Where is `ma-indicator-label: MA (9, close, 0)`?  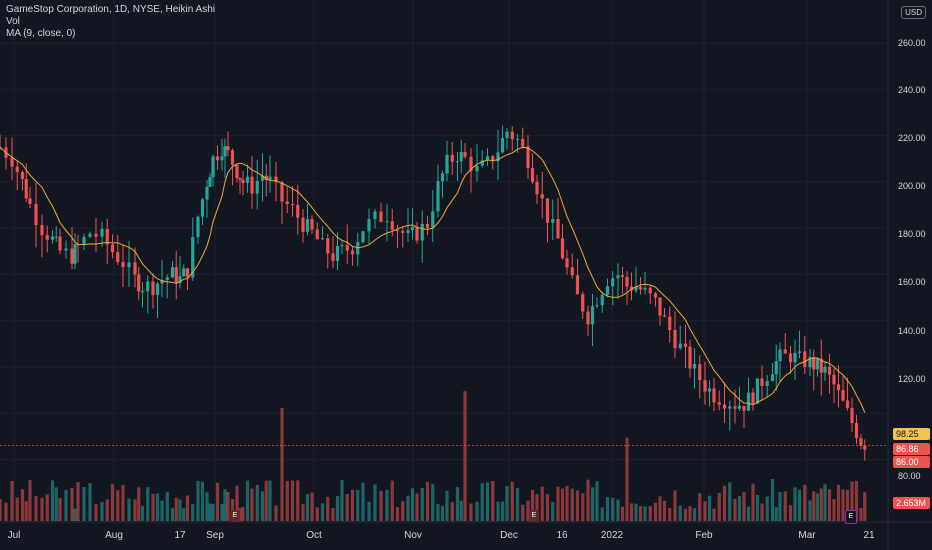
ma-indicator-label: MA (9, close, 0) is located at coordinates (41, 33).